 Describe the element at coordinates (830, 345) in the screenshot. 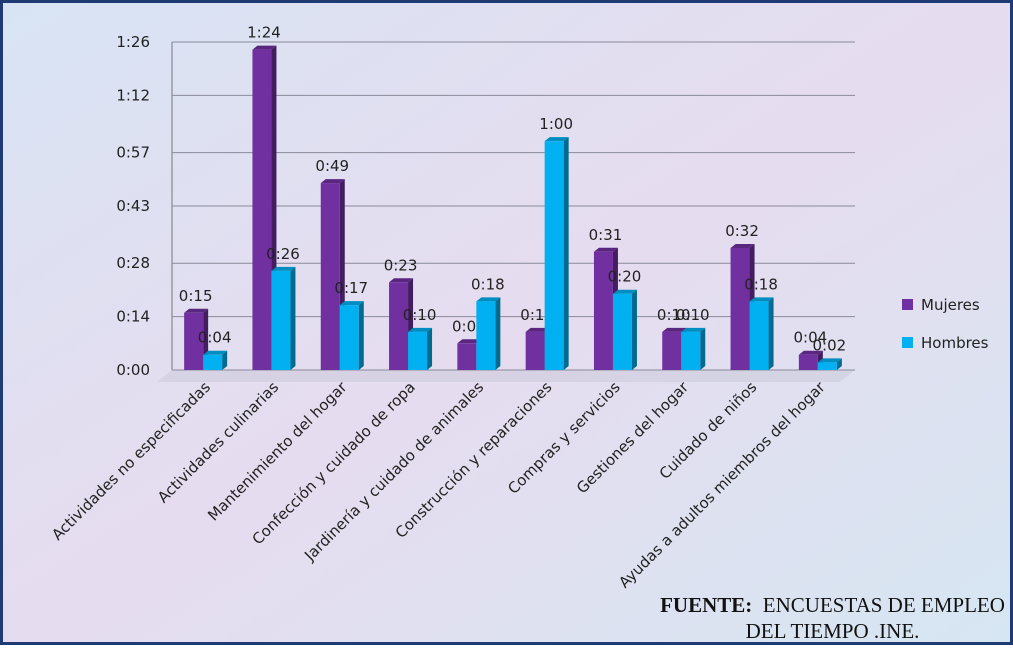

I see `value-label: 0:02` at that location.